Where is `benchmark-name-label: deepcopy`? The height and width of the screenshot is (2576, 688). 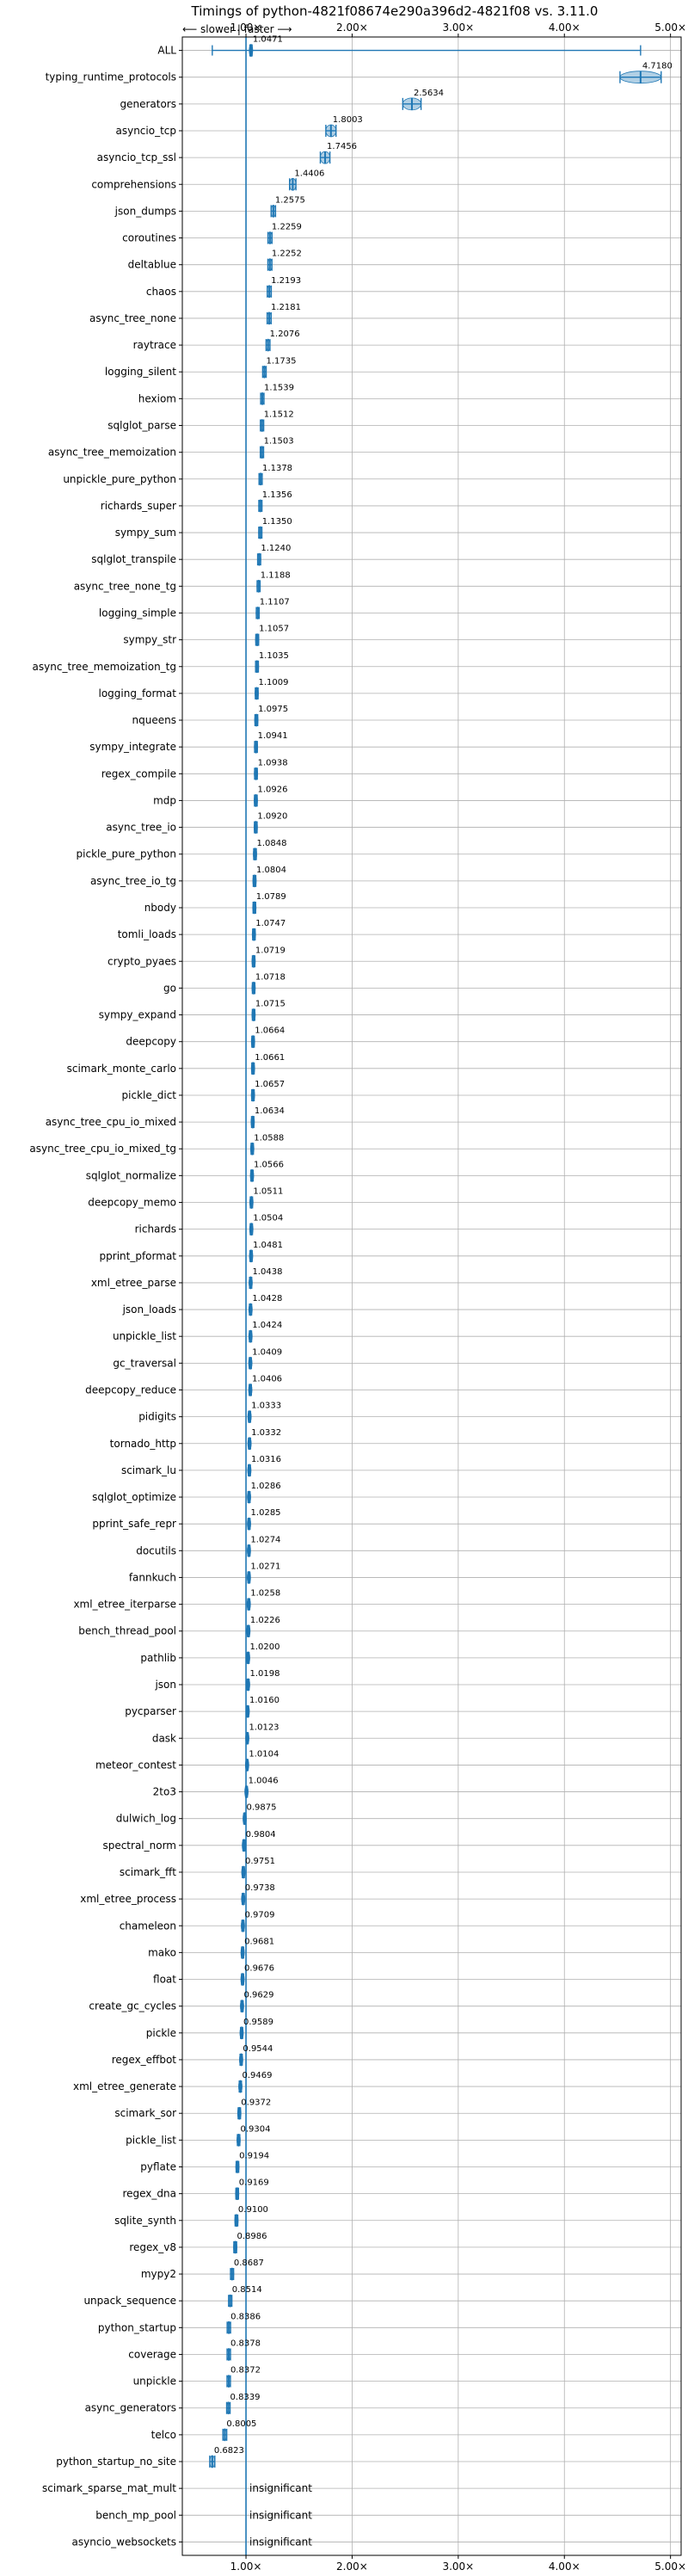
benchmark-name-label: deepcopy is located at coordinates (151, 1042).